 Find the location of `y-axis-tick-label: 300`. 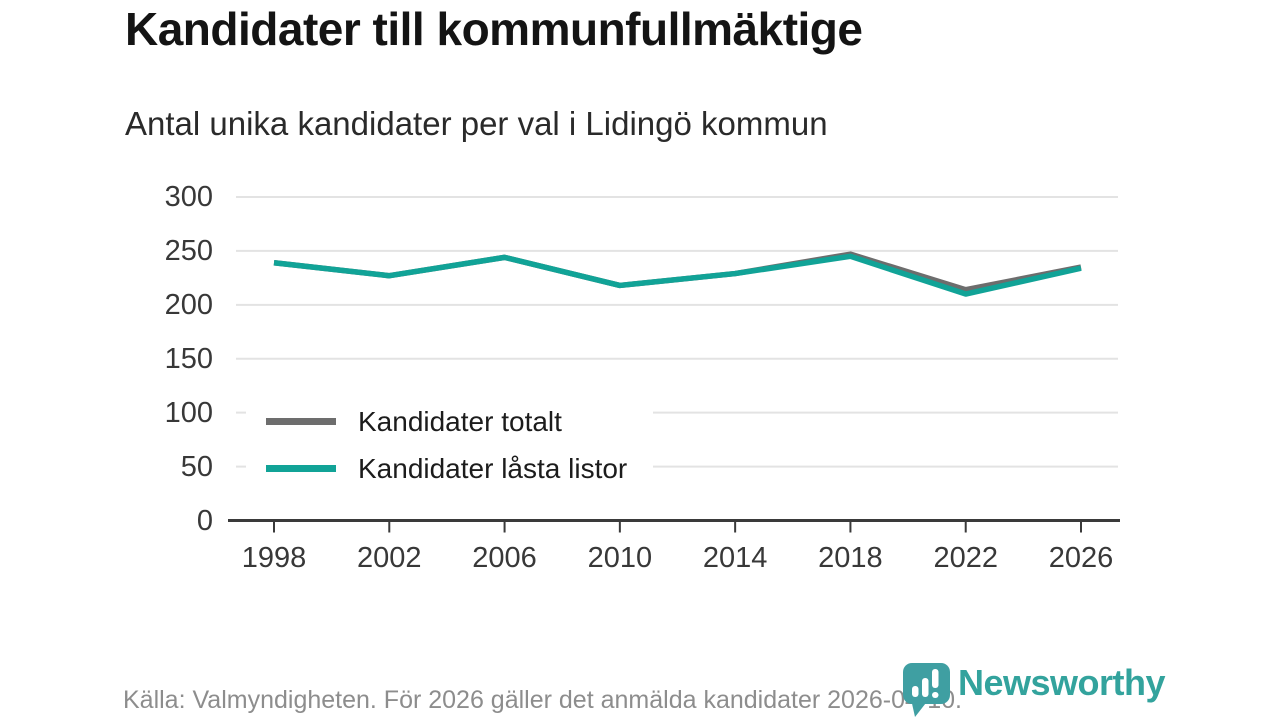

y-axis-tick-label: 300 is located at coordinates (188, 197).